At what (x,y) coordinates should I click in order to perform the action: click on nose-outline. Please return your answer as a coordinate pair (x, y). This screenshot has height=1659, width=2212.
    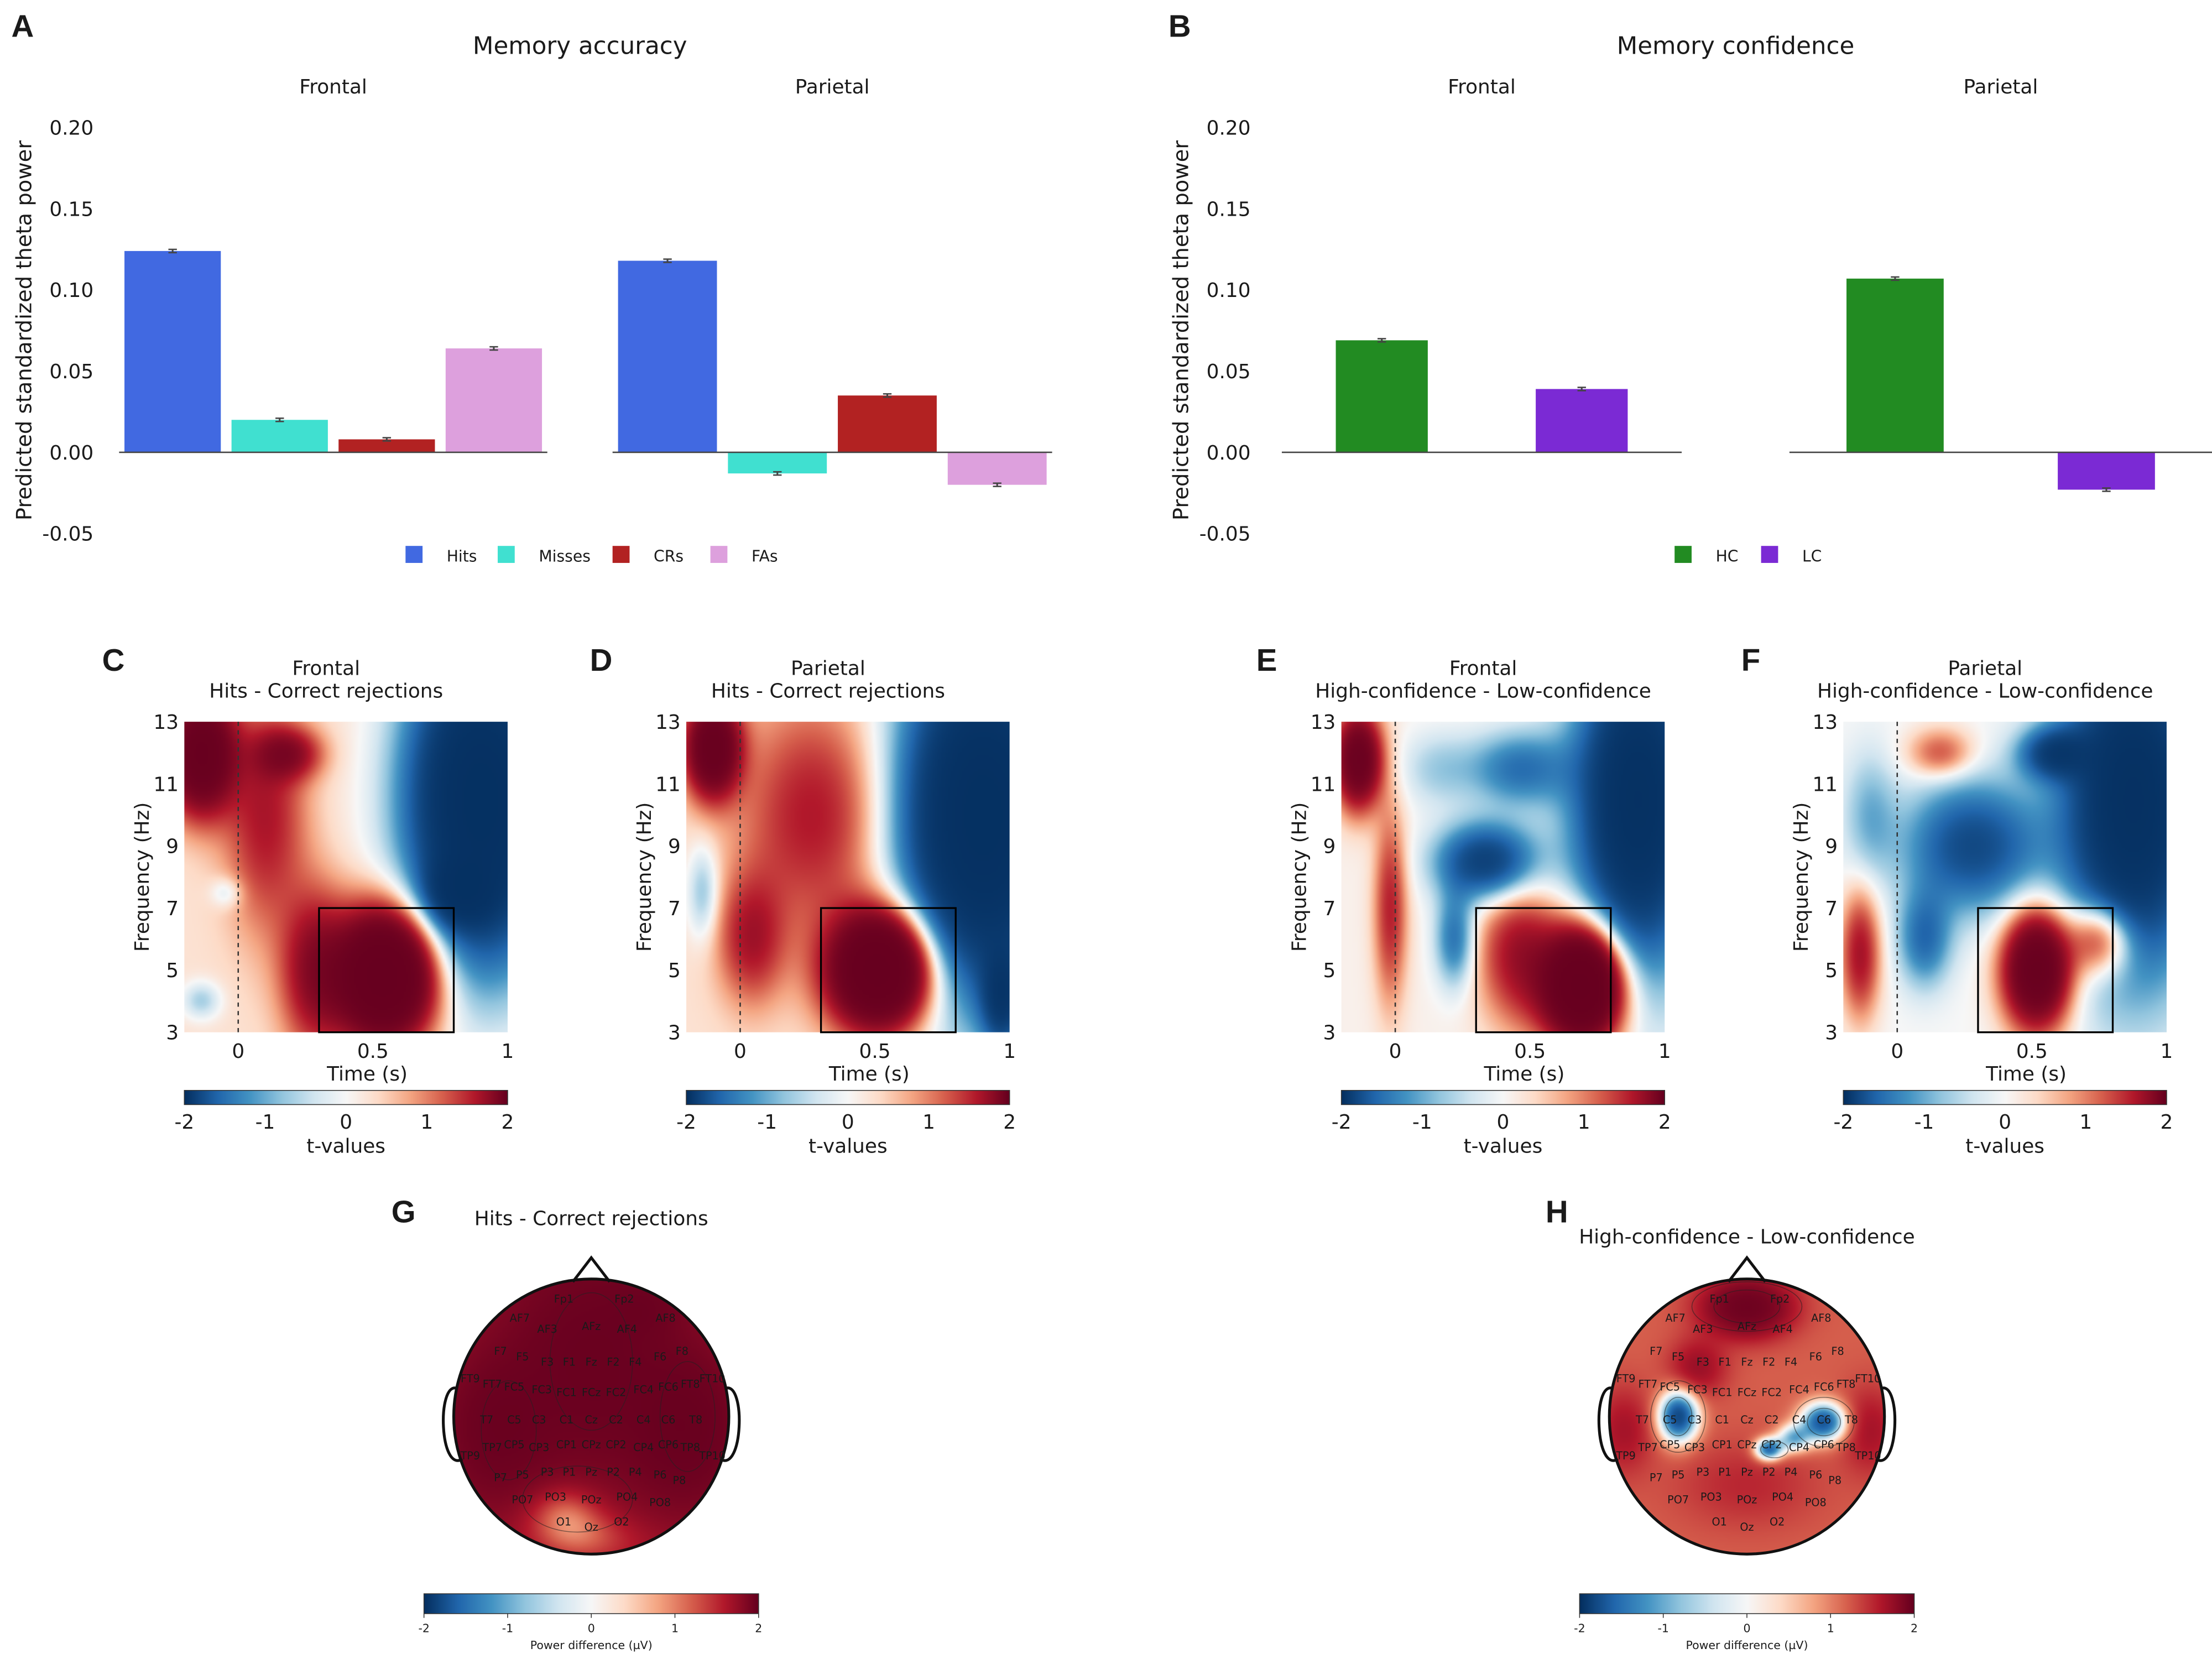
    Looking at the image, I should click on (591, 1269).